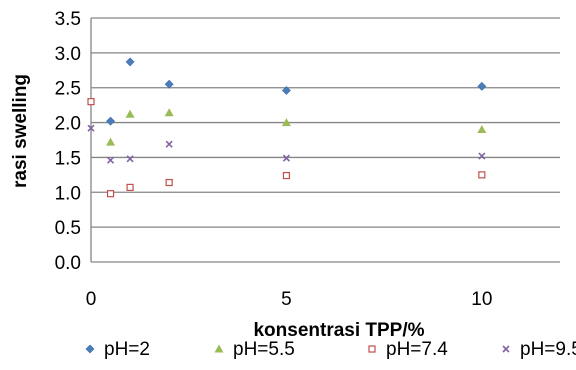 This screenshot has height=370, width=576. I want to click on legend-item: pH=7.4, so click(408, 349).